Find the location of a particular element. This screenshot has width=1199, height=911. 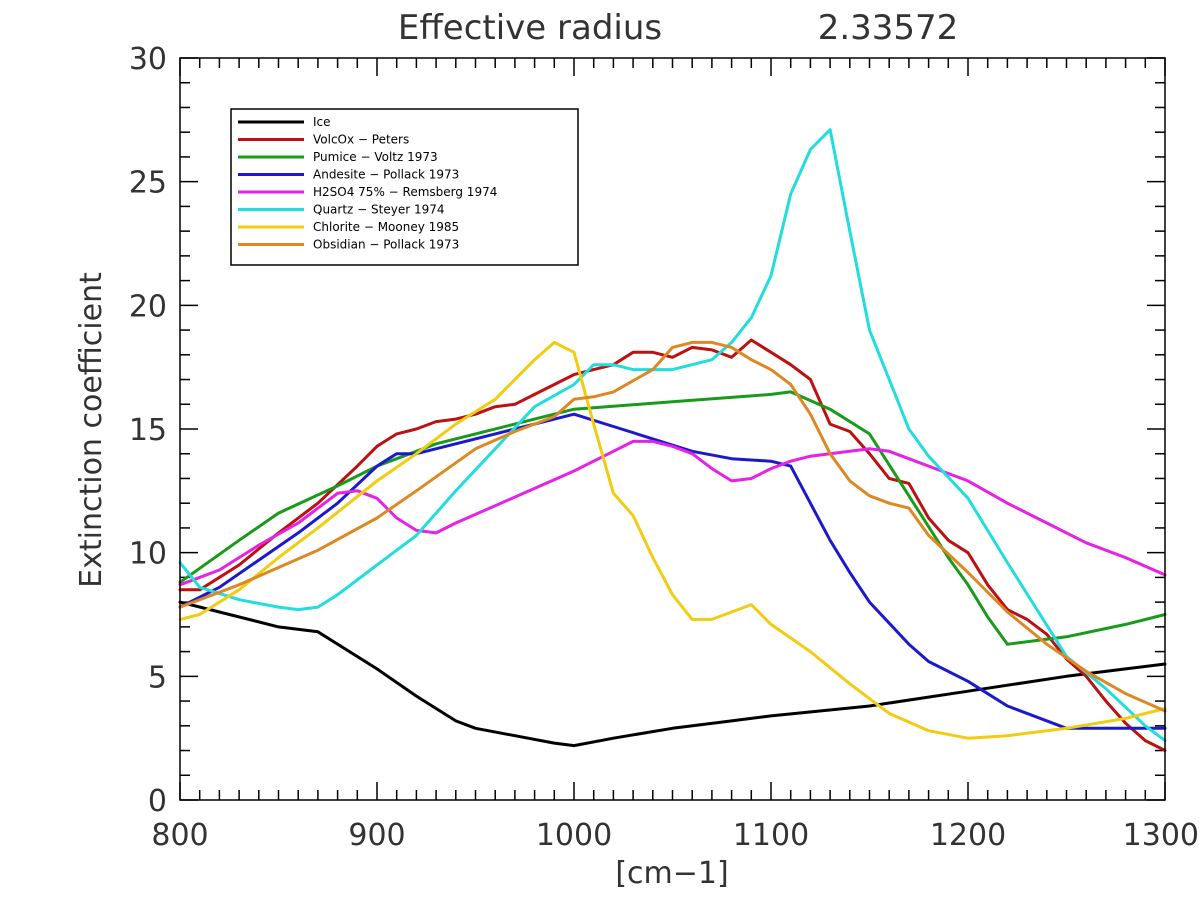

chart-title: Effective radius is located at coordinates (530, 28).